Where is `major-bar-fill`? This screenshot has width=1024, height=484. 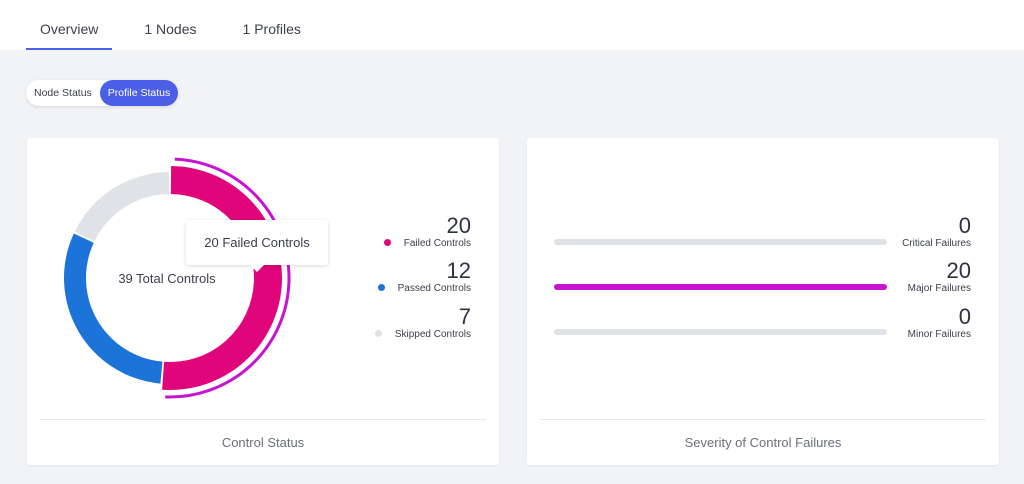
major-bar-fill is located at coordinates (720, 287).